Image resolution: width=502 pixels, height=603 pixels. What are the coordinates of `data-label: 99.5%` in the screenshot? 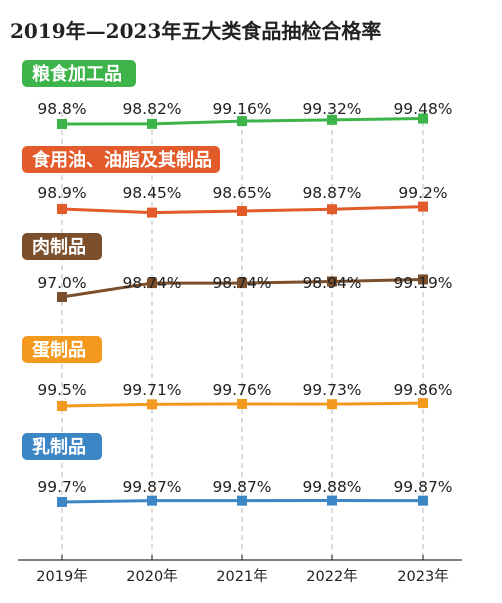 It's located at (61, 390).